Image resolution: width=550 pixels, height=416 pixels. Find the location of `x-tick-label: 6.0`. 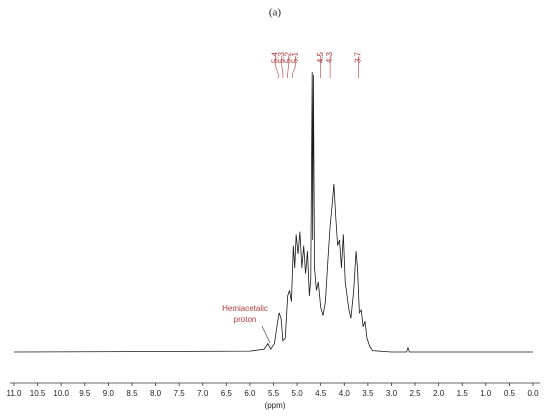

x-tick-label: 6.0 is located at coordinates (250, 393).